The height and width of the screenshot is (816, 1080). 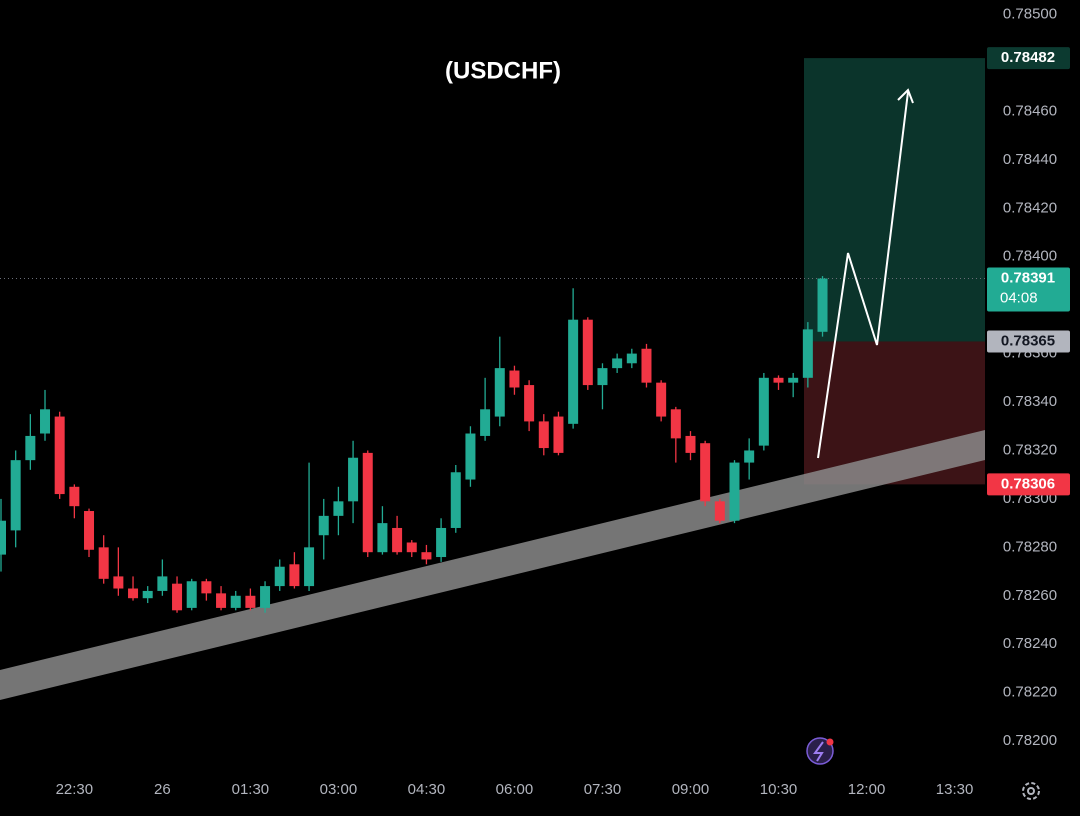 I want to click on price-badge-label: 0.78482, so click(x=1028, y=57).